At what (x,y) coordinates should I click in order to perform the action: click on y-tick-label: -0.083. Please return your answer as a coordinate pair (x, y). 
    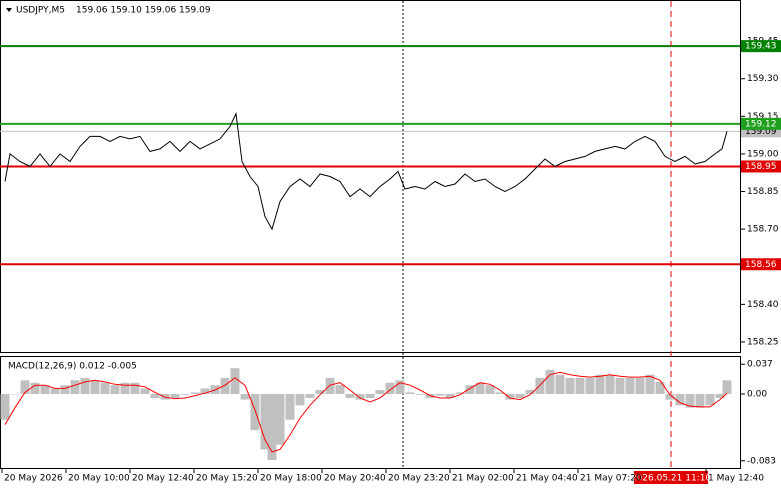
    Looking at the image, I should click on (761, 461).